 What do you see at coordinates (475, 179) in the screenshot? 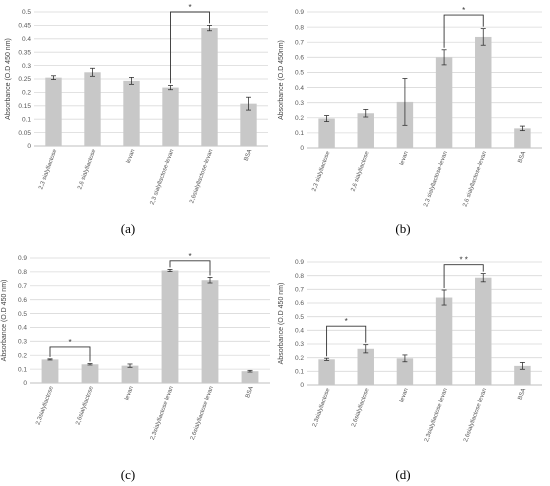
I see `category-label: 2,6 sialyllactose-levan` at bounding box center [475, 179].